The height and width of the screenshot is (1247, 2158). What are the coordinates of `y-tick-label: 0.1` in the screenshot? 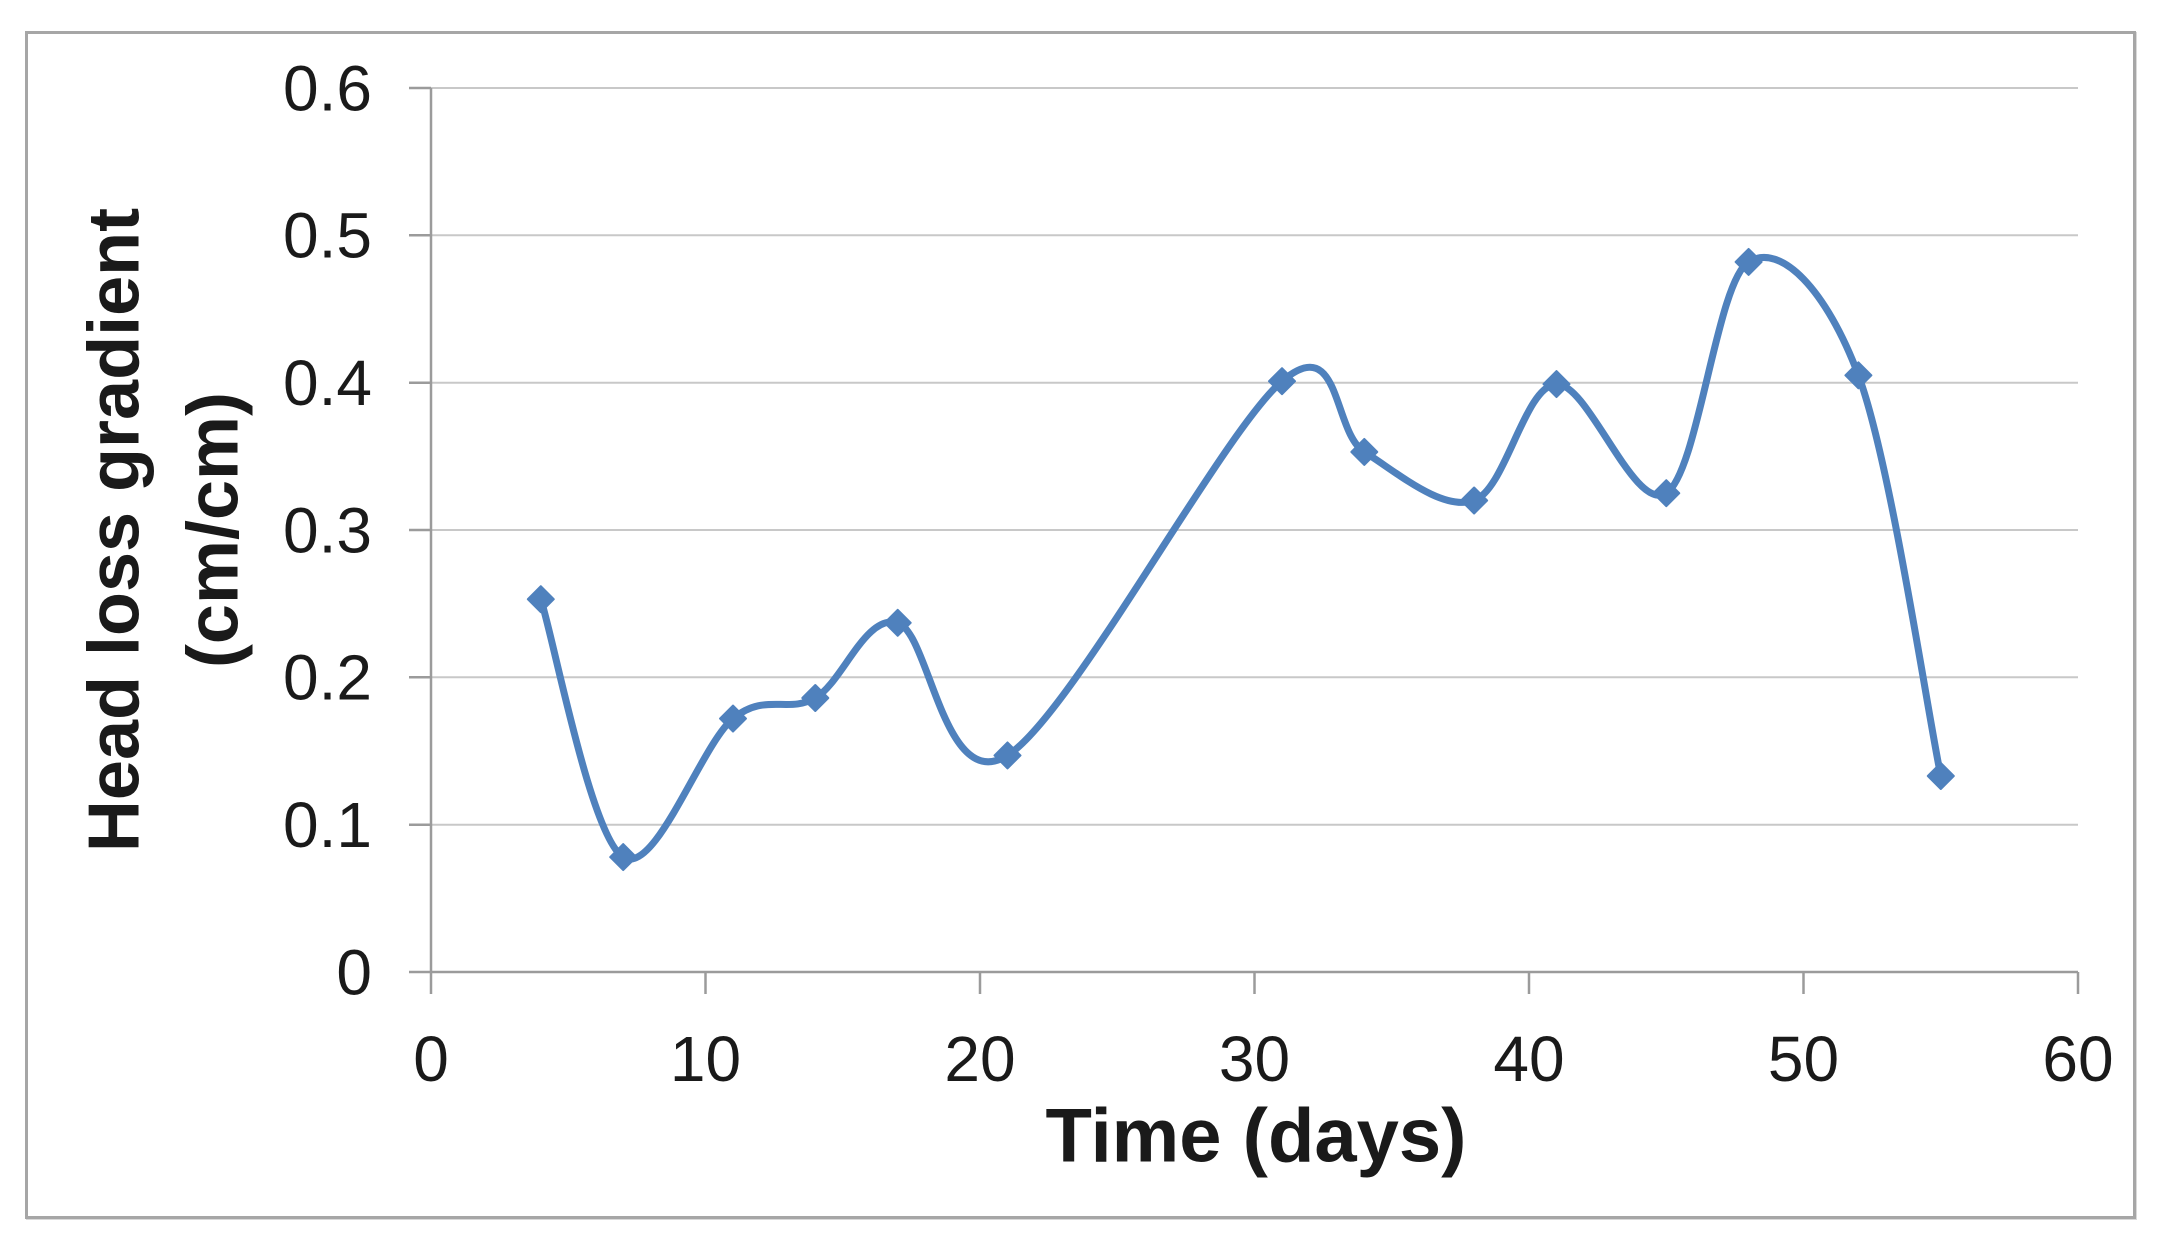 It's located at (327, 825).